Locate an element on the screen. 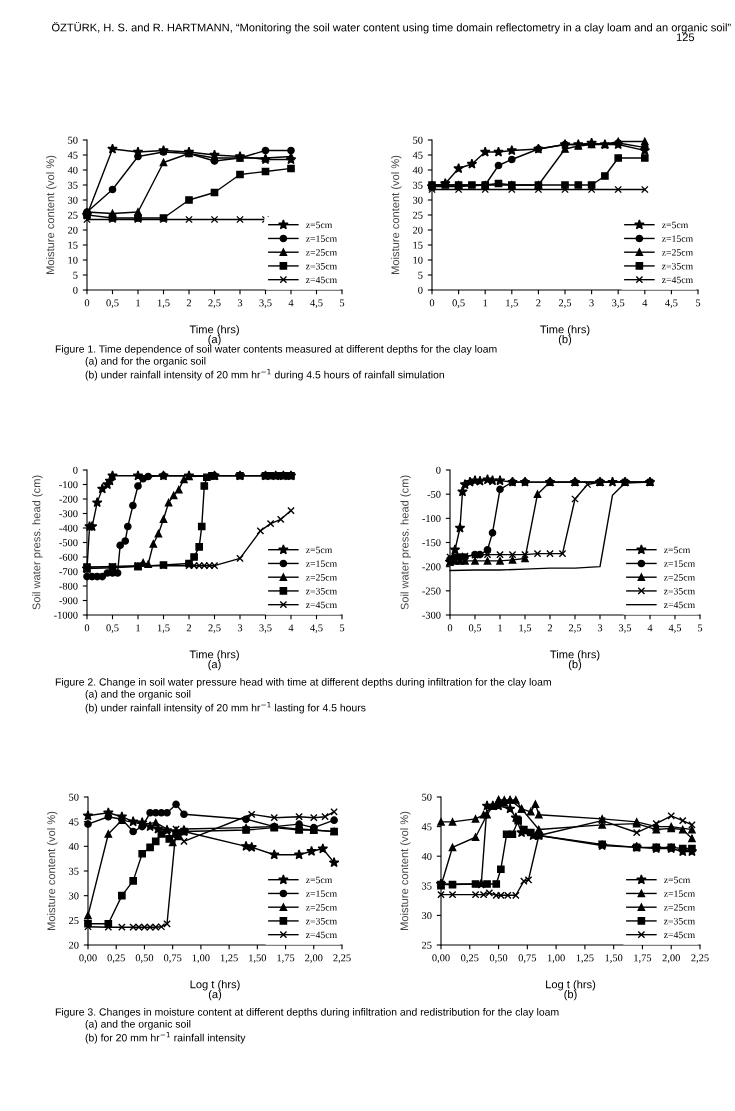 The image size is (735, 1111). y-tick-label: 15 is located at coordinates (418, 245).